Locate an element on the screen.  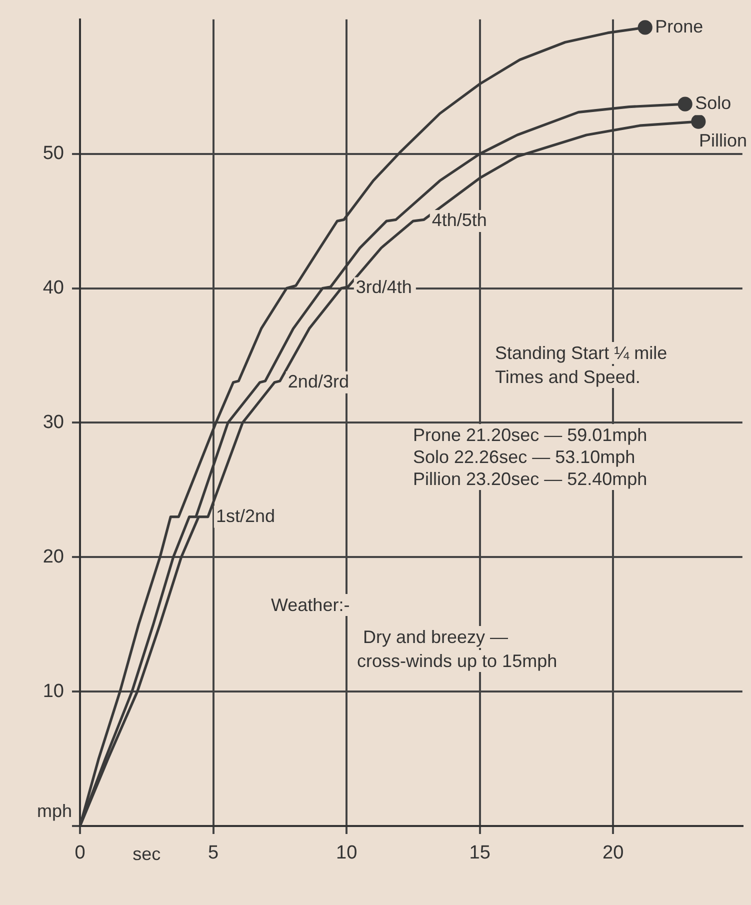
annotation: 2nd/3rd is located at coordinates (318, 381).